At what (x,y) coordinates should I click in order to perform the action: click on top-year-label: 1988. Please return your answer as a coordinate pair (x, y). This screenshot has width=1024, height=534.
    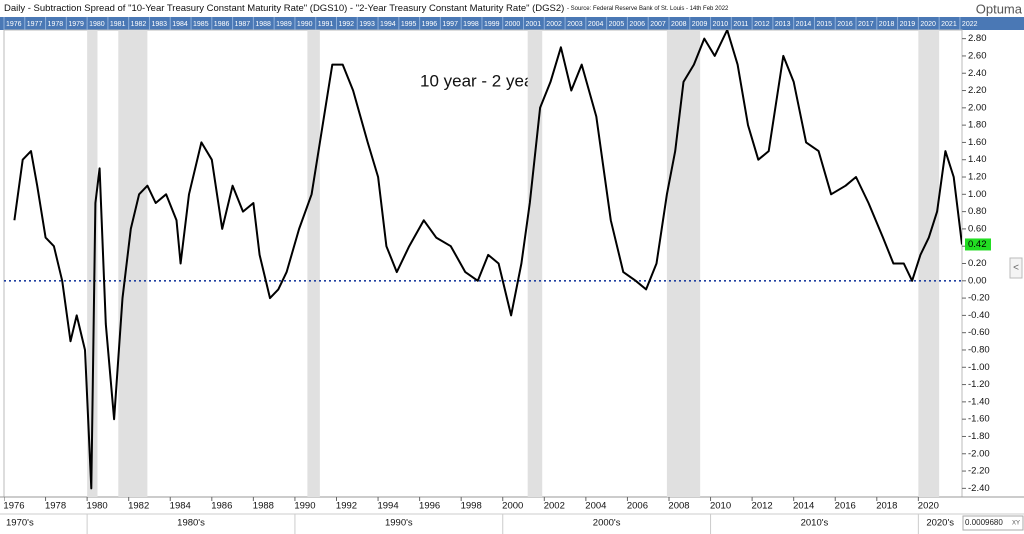
    Looking at the image, I should click on (263, 24).